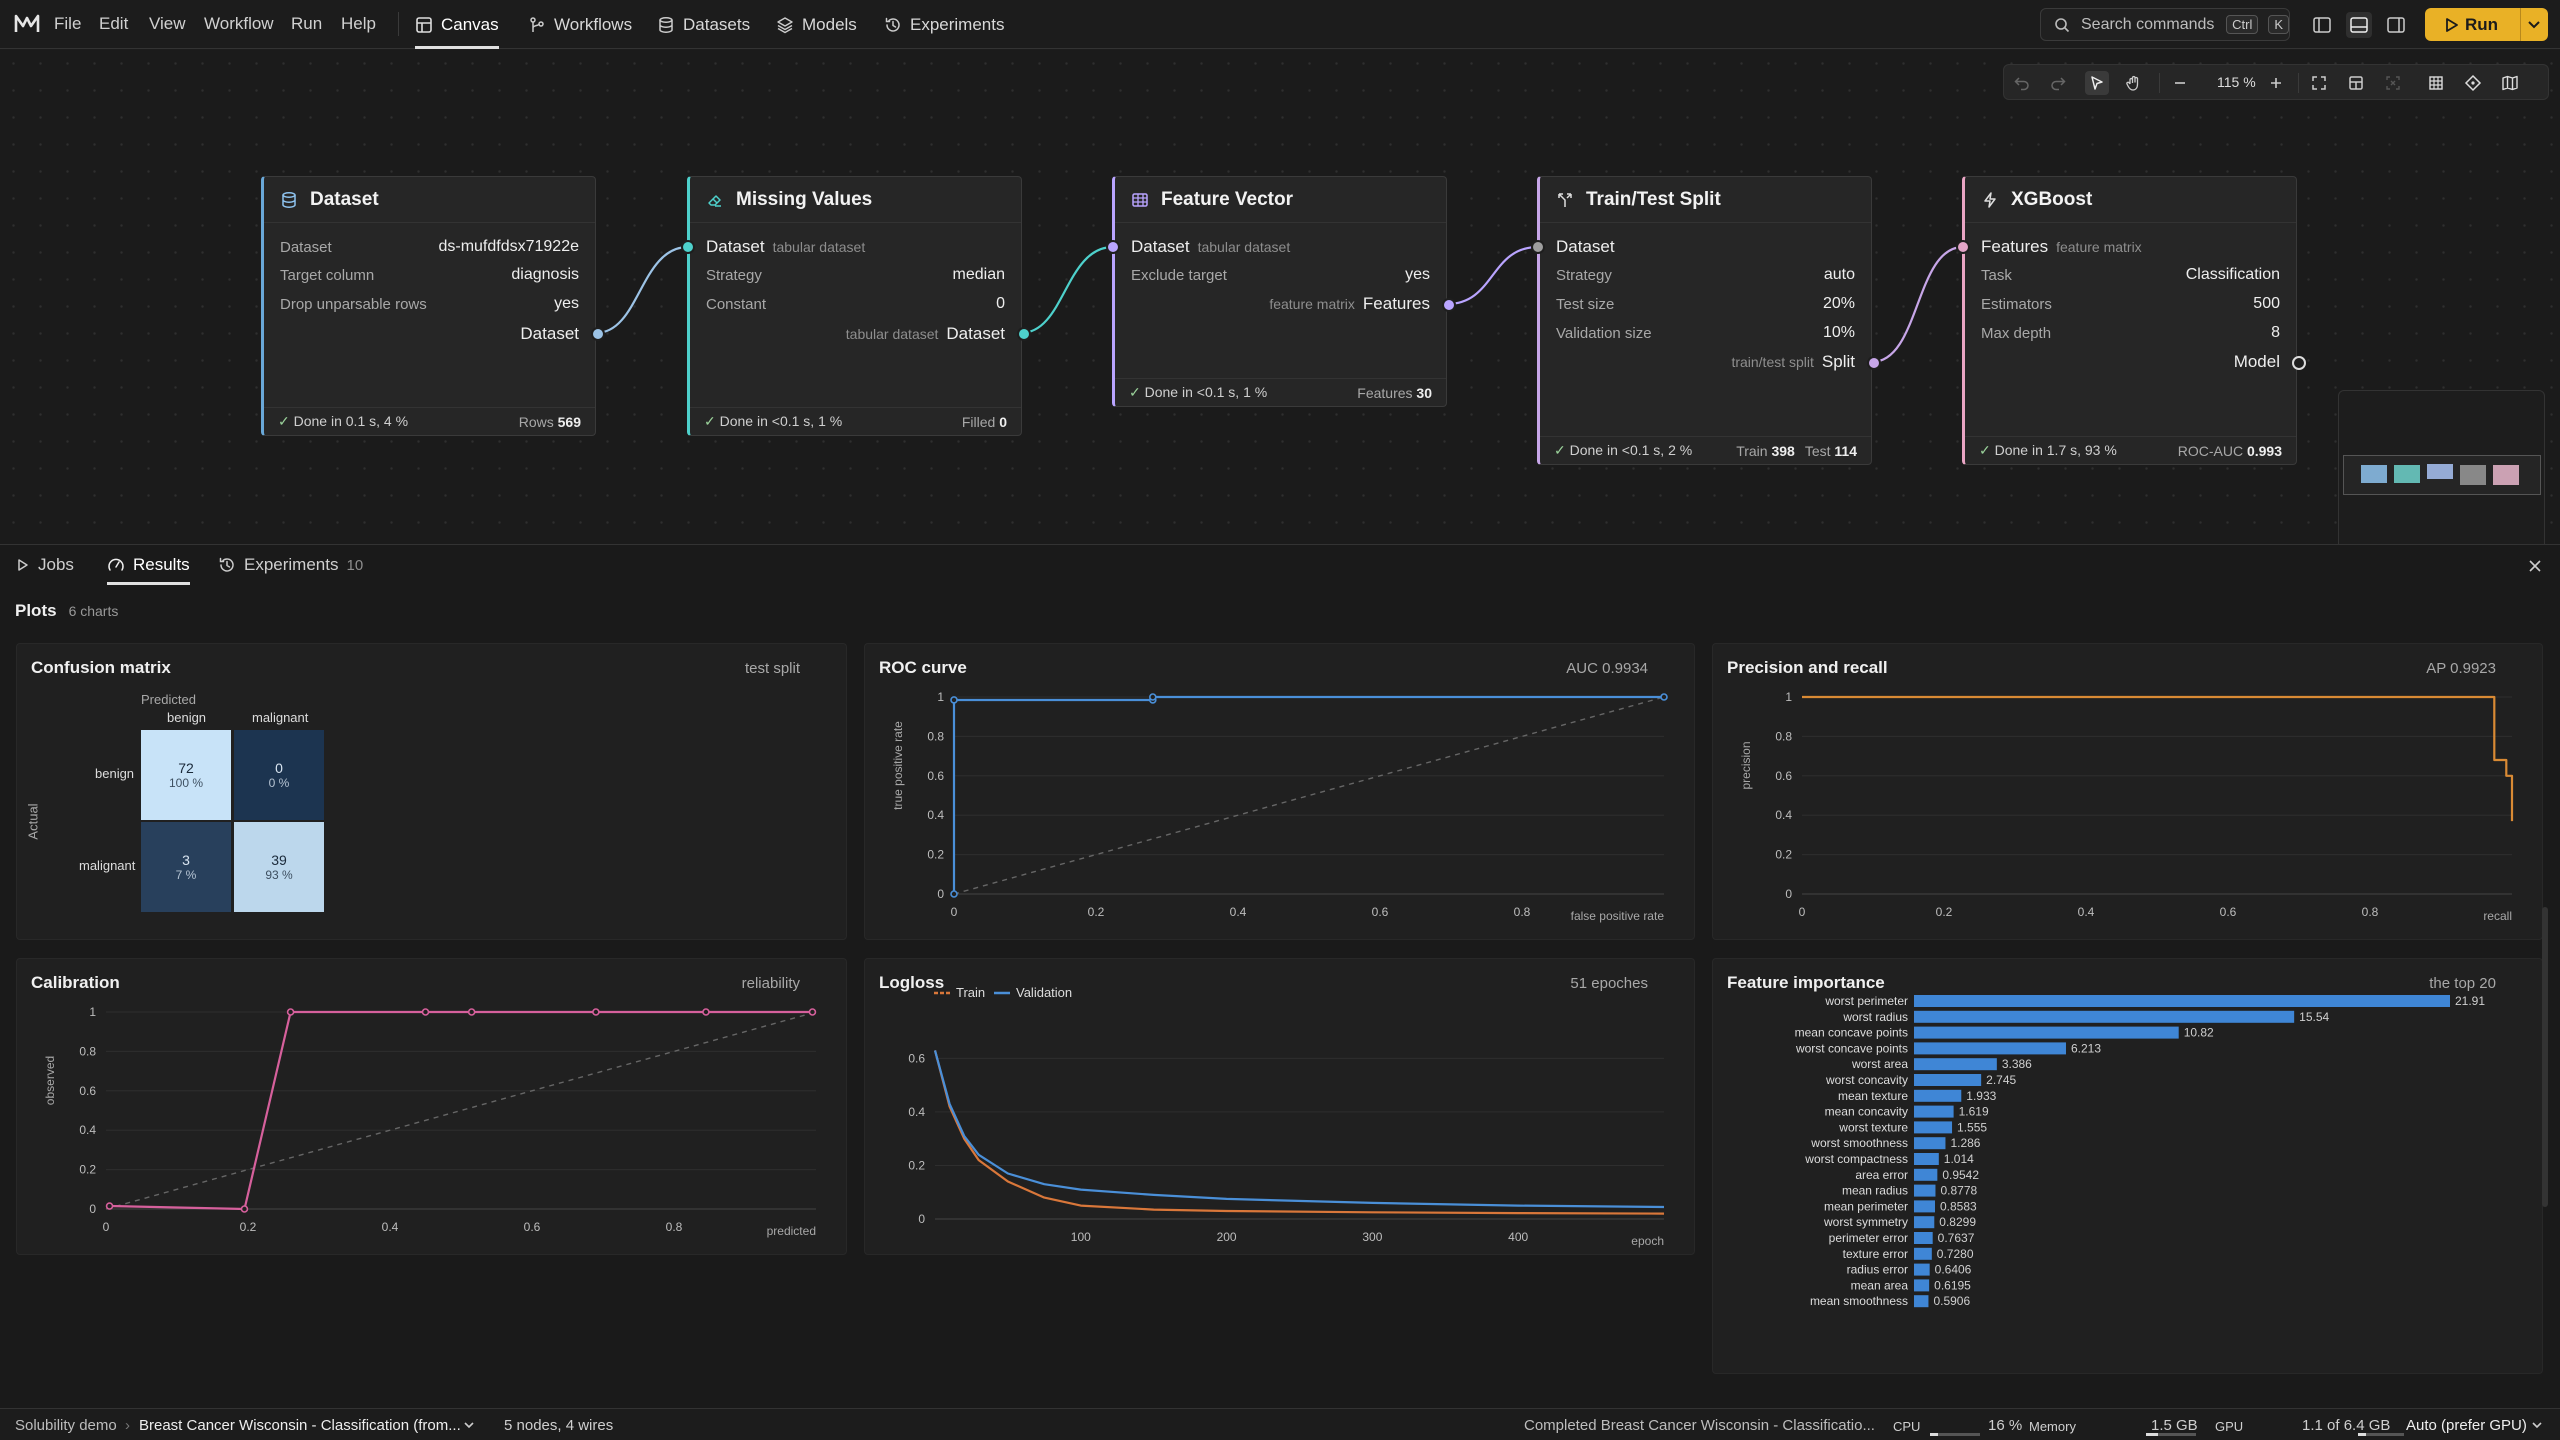  Describe the element at coordinates (855, 200) in the screenshot. I see `node-header: Missing Values` at that location.